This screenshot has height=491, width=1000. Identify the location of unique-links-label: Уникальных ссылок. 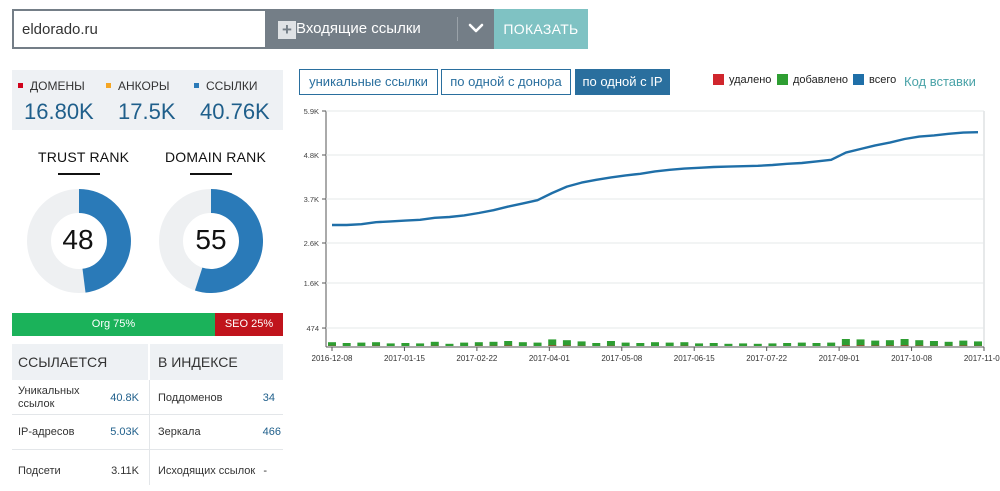
(49, 397).